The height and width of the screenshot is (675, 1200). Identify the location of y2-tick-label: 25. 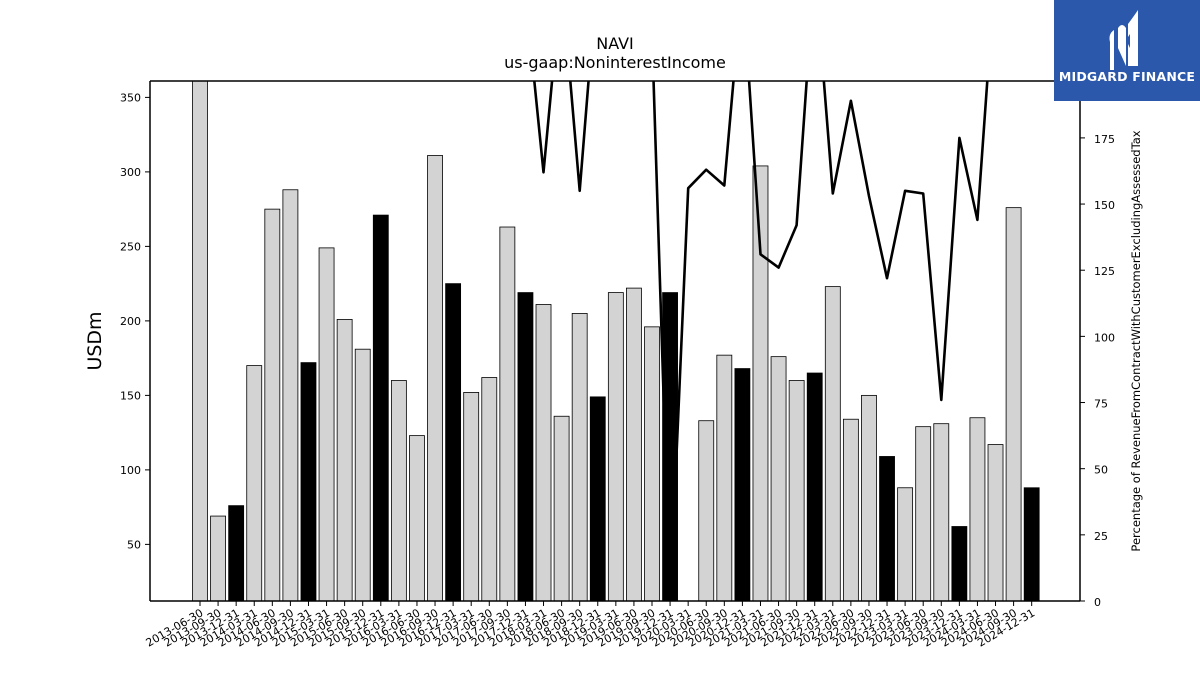
(1101, 536).